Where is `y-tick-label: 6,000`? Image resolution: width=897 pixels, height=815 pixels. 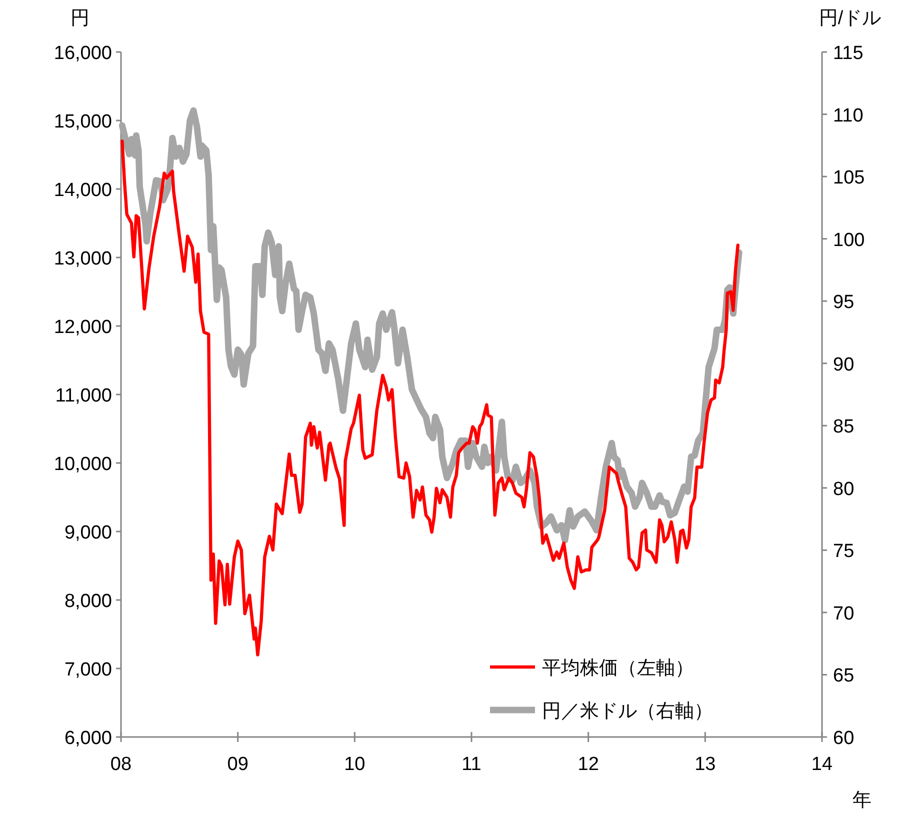
y-tick-label: 6,000 is located at coordinates (88, 738).